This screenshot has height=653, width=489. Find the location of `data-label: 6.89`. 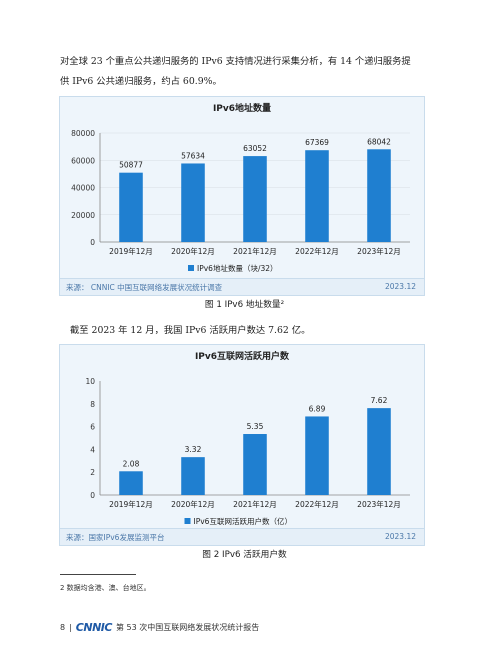

data-label: 6.89 is located at coordinates (317, 408).